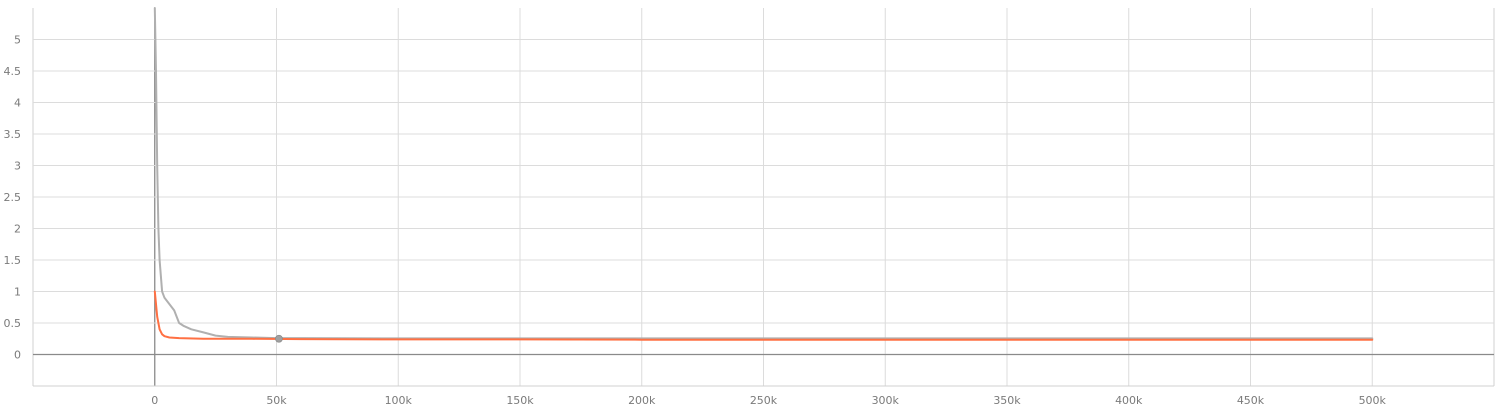 Image resolution: width=1506 pixels, height=410 pixels. I want to click on marker-layer, so click(279, 338).